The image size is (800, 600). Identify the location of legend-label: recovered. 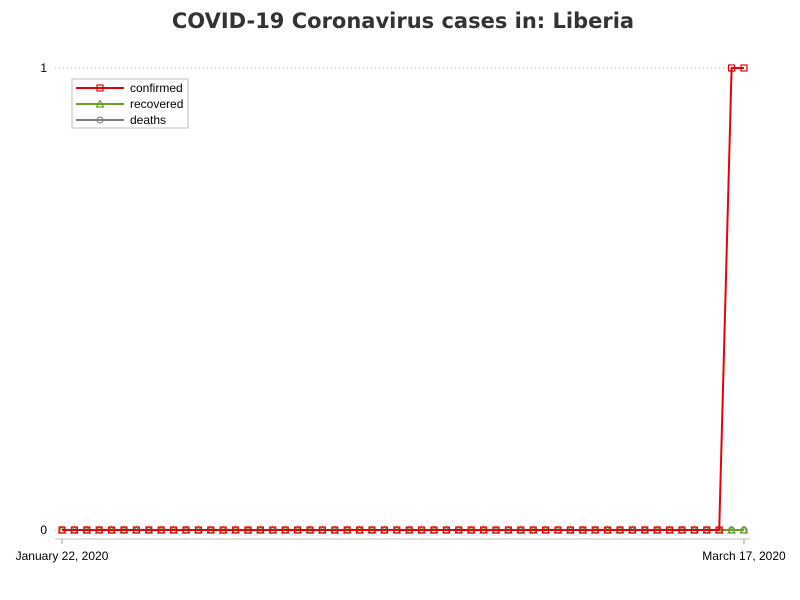
(156, 104).